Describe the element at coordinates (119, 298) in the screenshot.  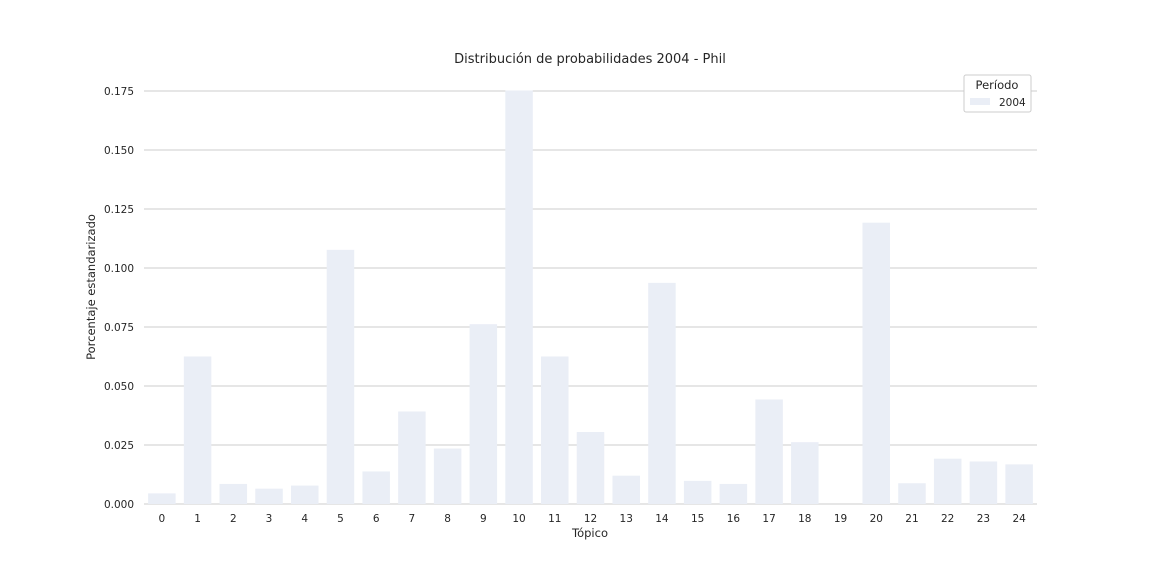
I see `y-axis-ticks: 0.000 0.025 0.050 0.075 0.100 0.125 0.150 0.175` at that location.